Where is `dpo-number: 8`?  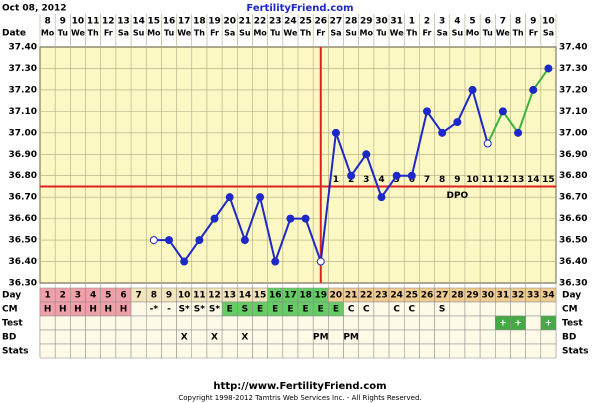 dpo-number: 8 is located at coordinates (442, 180).